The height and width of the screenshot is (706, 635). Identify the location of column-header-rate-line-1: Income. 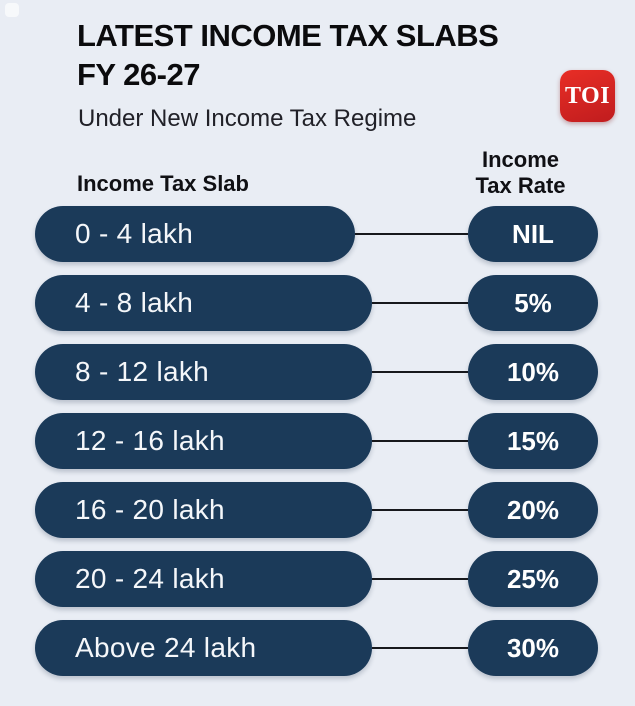
(520, 159).